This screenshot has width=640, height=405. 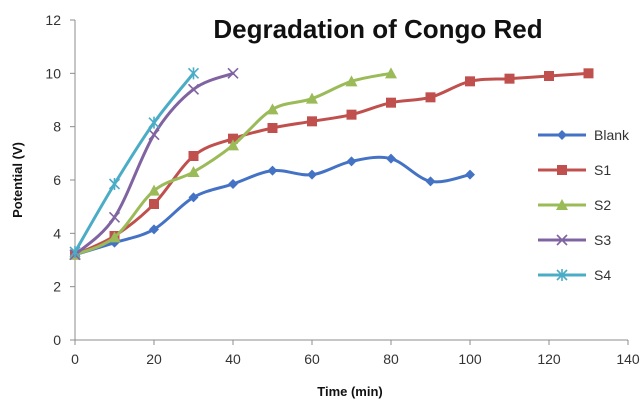 What do you see at coordinates (612, 135) in the screenshot?
I see `legend-label-blank: Blank` at bounding box center [612, 135].